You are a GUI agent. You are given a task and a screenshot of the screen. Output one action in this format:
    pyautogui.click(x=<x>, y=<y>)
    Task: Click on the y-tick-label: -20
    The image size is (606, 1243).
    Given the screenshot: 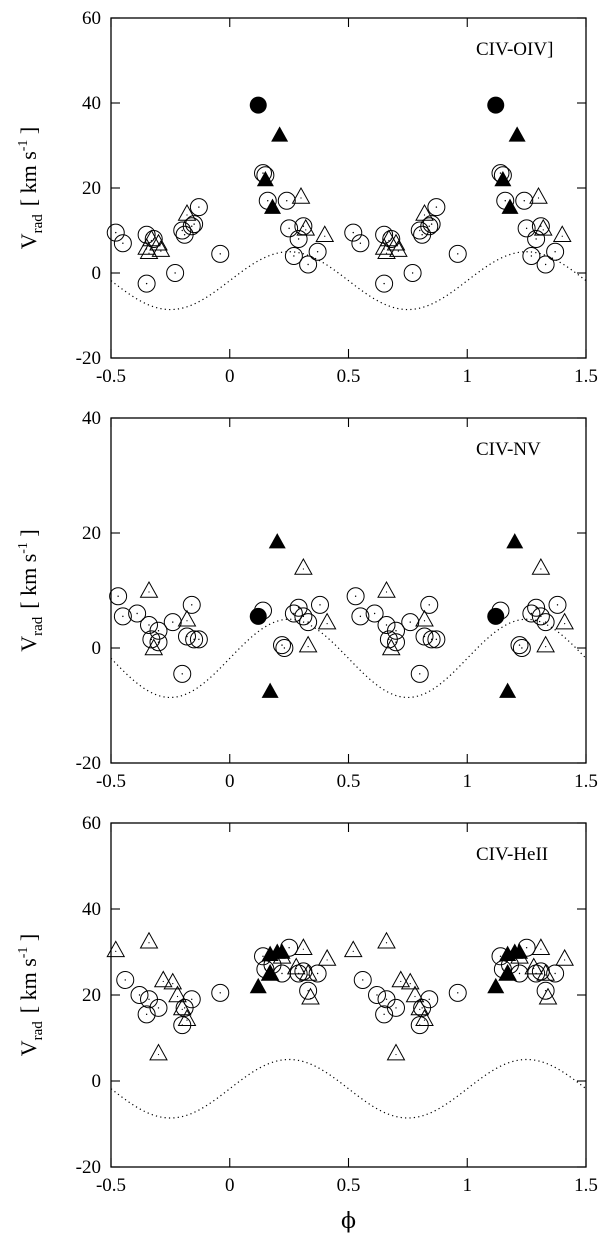 What is the action you would take?
    pyautogui.click(x=88, y=1167)
    